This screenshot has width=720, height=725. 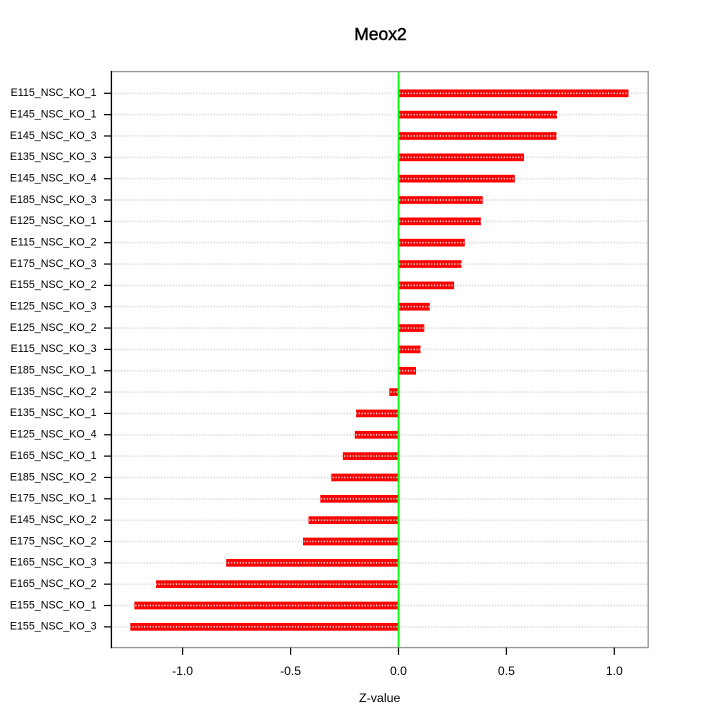 What do you see at coordinates (380, 34) in the screenshot?
I see `svg-text: Meox2` at bounding box center [380, 34].